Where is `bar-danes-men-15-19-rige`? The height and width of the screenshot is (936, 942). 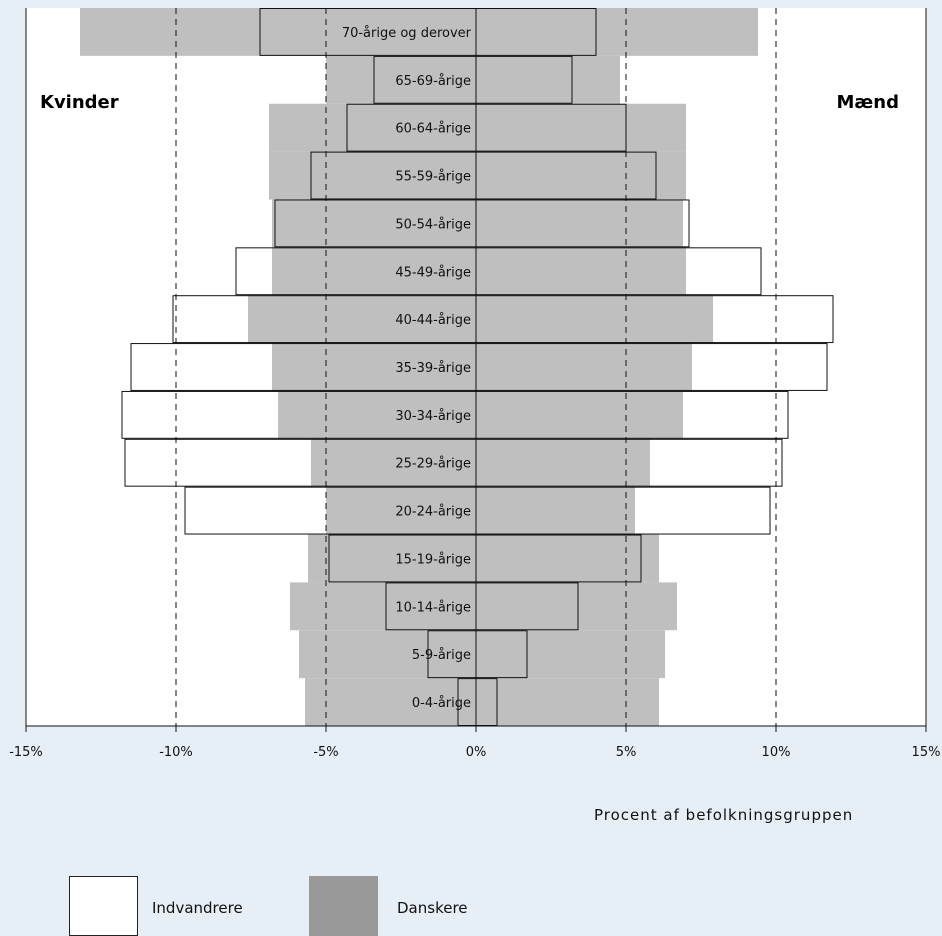 bar-danes-men-15-19-rige is located at coordinates (567, 558).